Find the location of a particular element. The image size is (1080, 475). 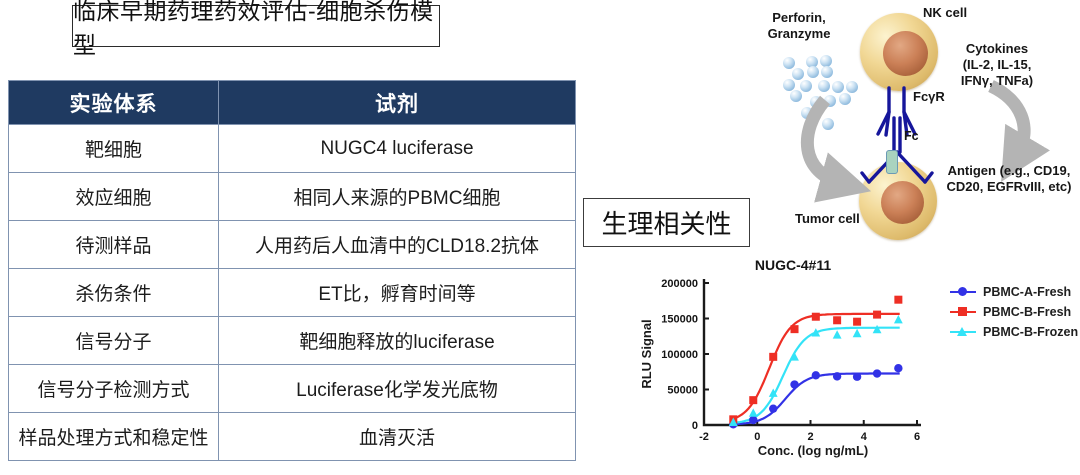

chart-title: NUGC-4#11 is located at coordinates (793, 265).